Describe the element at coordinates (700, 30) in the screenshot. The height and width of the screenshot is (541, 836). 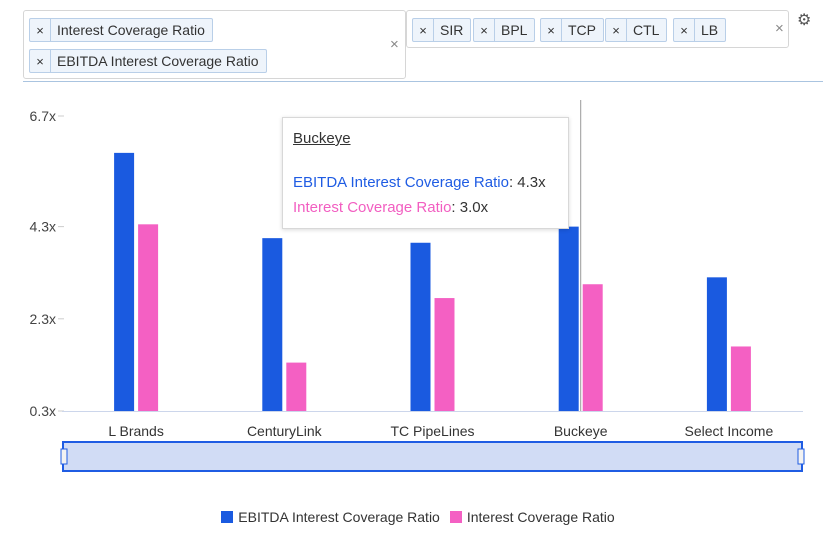
I see `ticker-chip: × LB` at that location.